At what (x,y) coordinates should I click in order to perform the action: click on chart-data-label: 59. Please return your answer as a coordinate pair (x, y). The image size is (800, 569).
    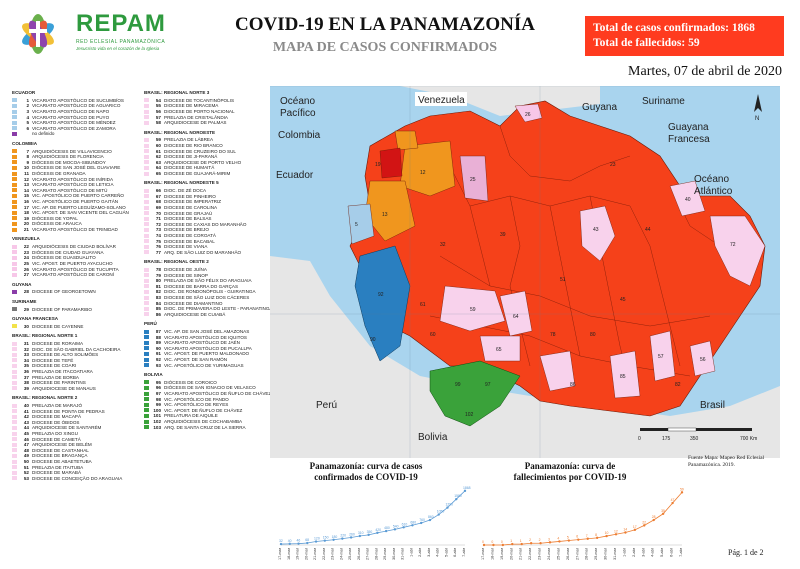
    Looking at the image, I should click on (682, 489).